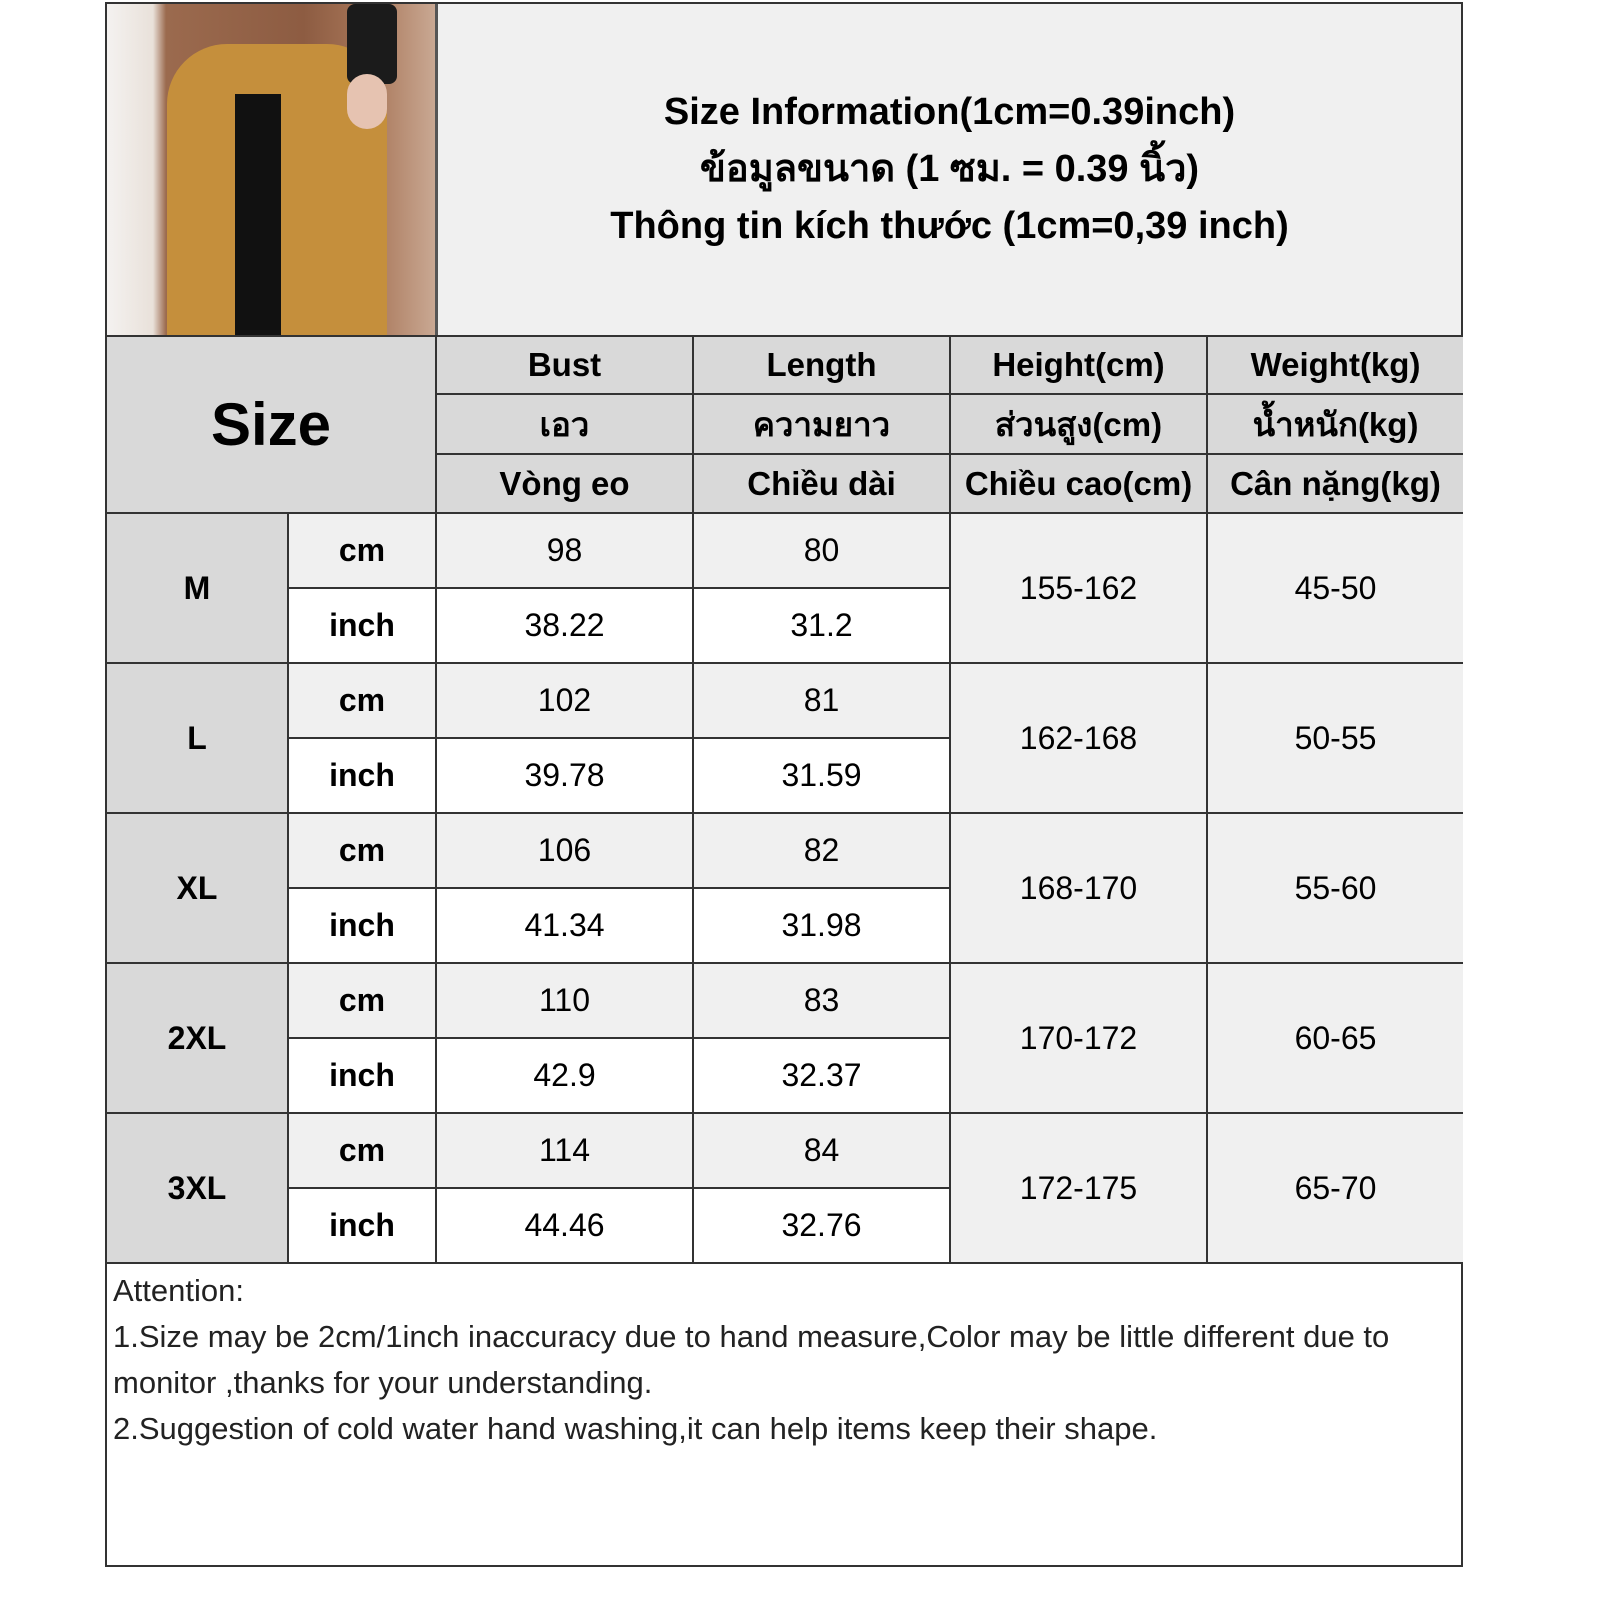 Image resolution: width=1600 pixels, height=1600 pixels. Describe the element at coordinates (198, 739) in the screenshot. I see `size-label: L` at that location.